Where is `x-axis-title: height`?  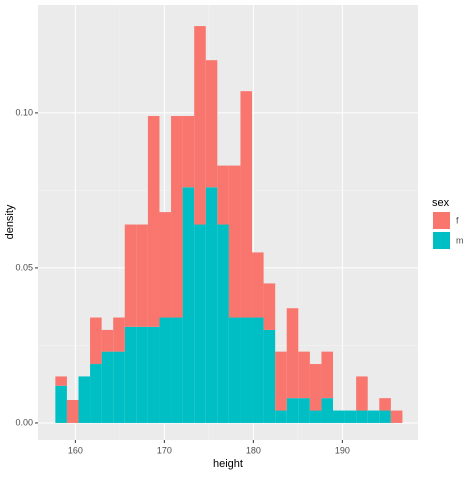 x-axis-title: height is located at coordinates (228, 464).